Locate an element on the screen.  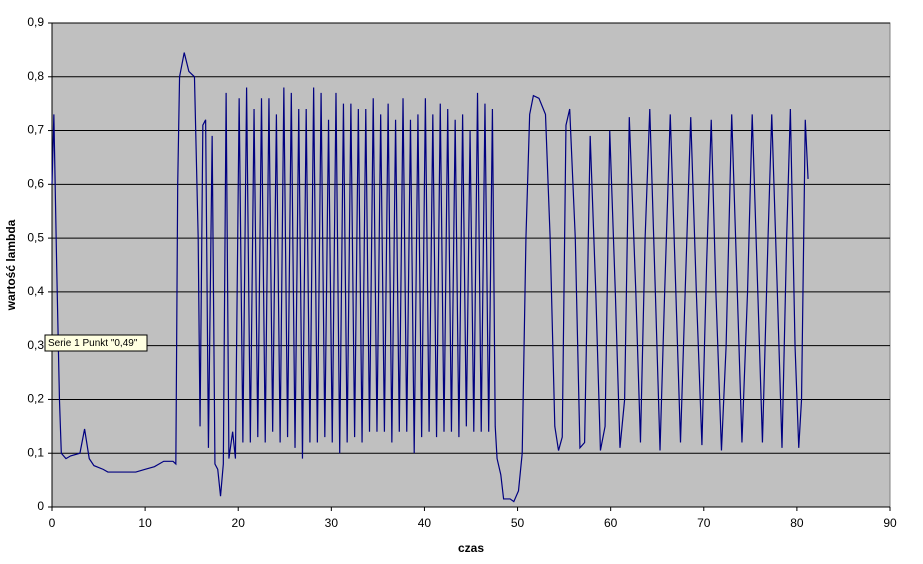
y-tick-label: 0,7 is located at coordinates (35, 130).